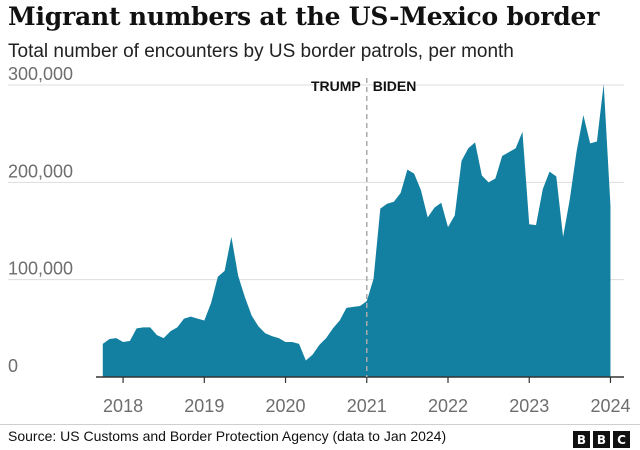 The width and height of the screenshot is (640, 450). Describe the element at coordinates (581, 439) in the screenshot. I see `logo-letter-b1: B` at that location.